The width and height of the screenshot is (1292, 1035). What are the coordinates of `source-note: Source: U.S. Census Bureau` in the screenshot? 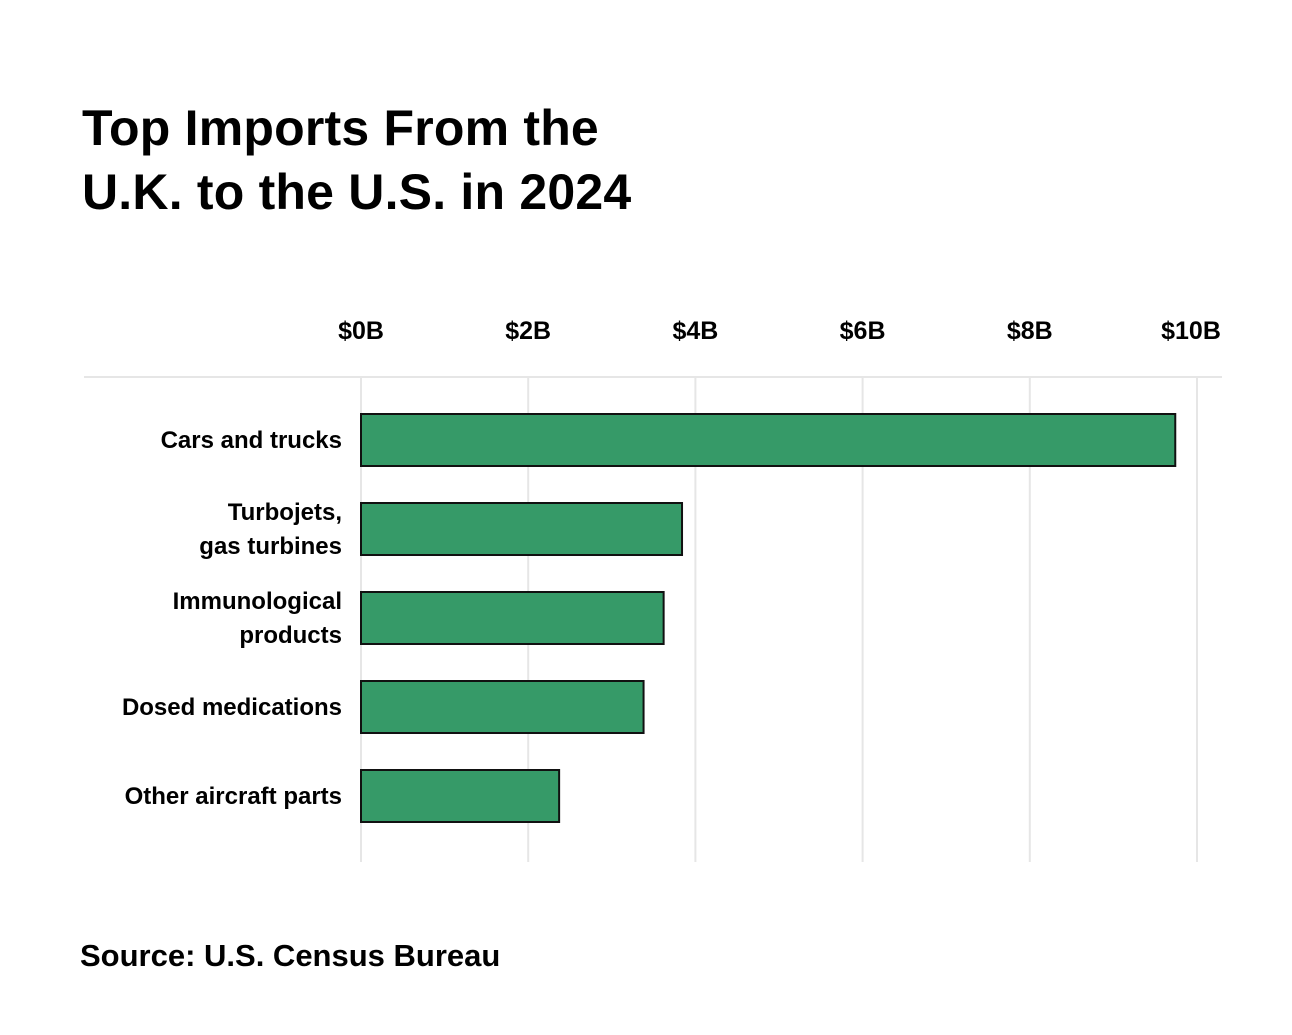 It's located at (290, 955).